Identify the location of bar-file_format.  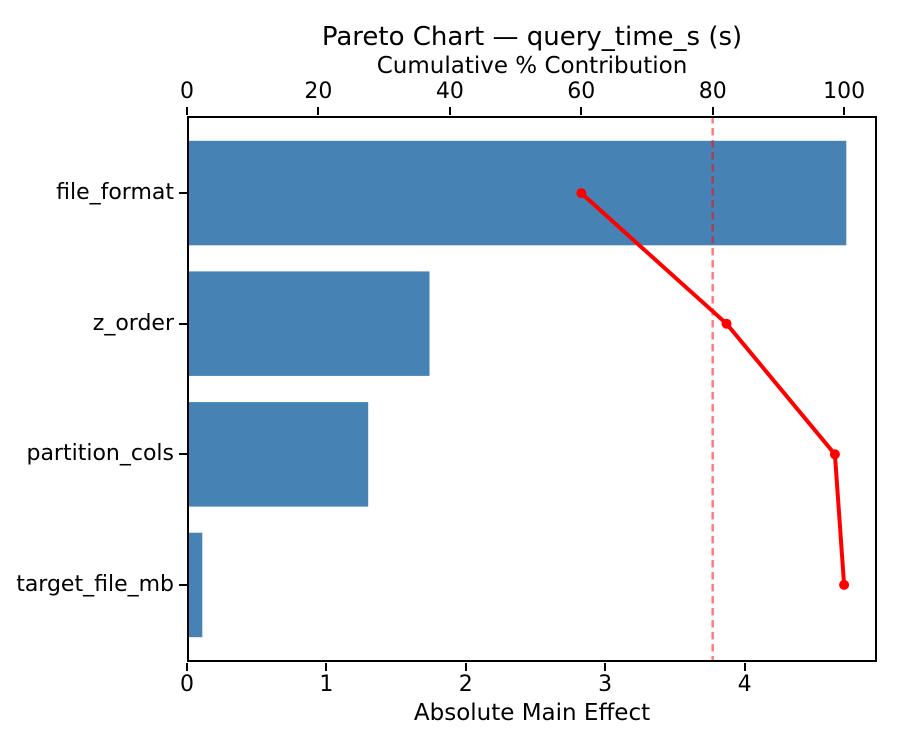
(517, 193).